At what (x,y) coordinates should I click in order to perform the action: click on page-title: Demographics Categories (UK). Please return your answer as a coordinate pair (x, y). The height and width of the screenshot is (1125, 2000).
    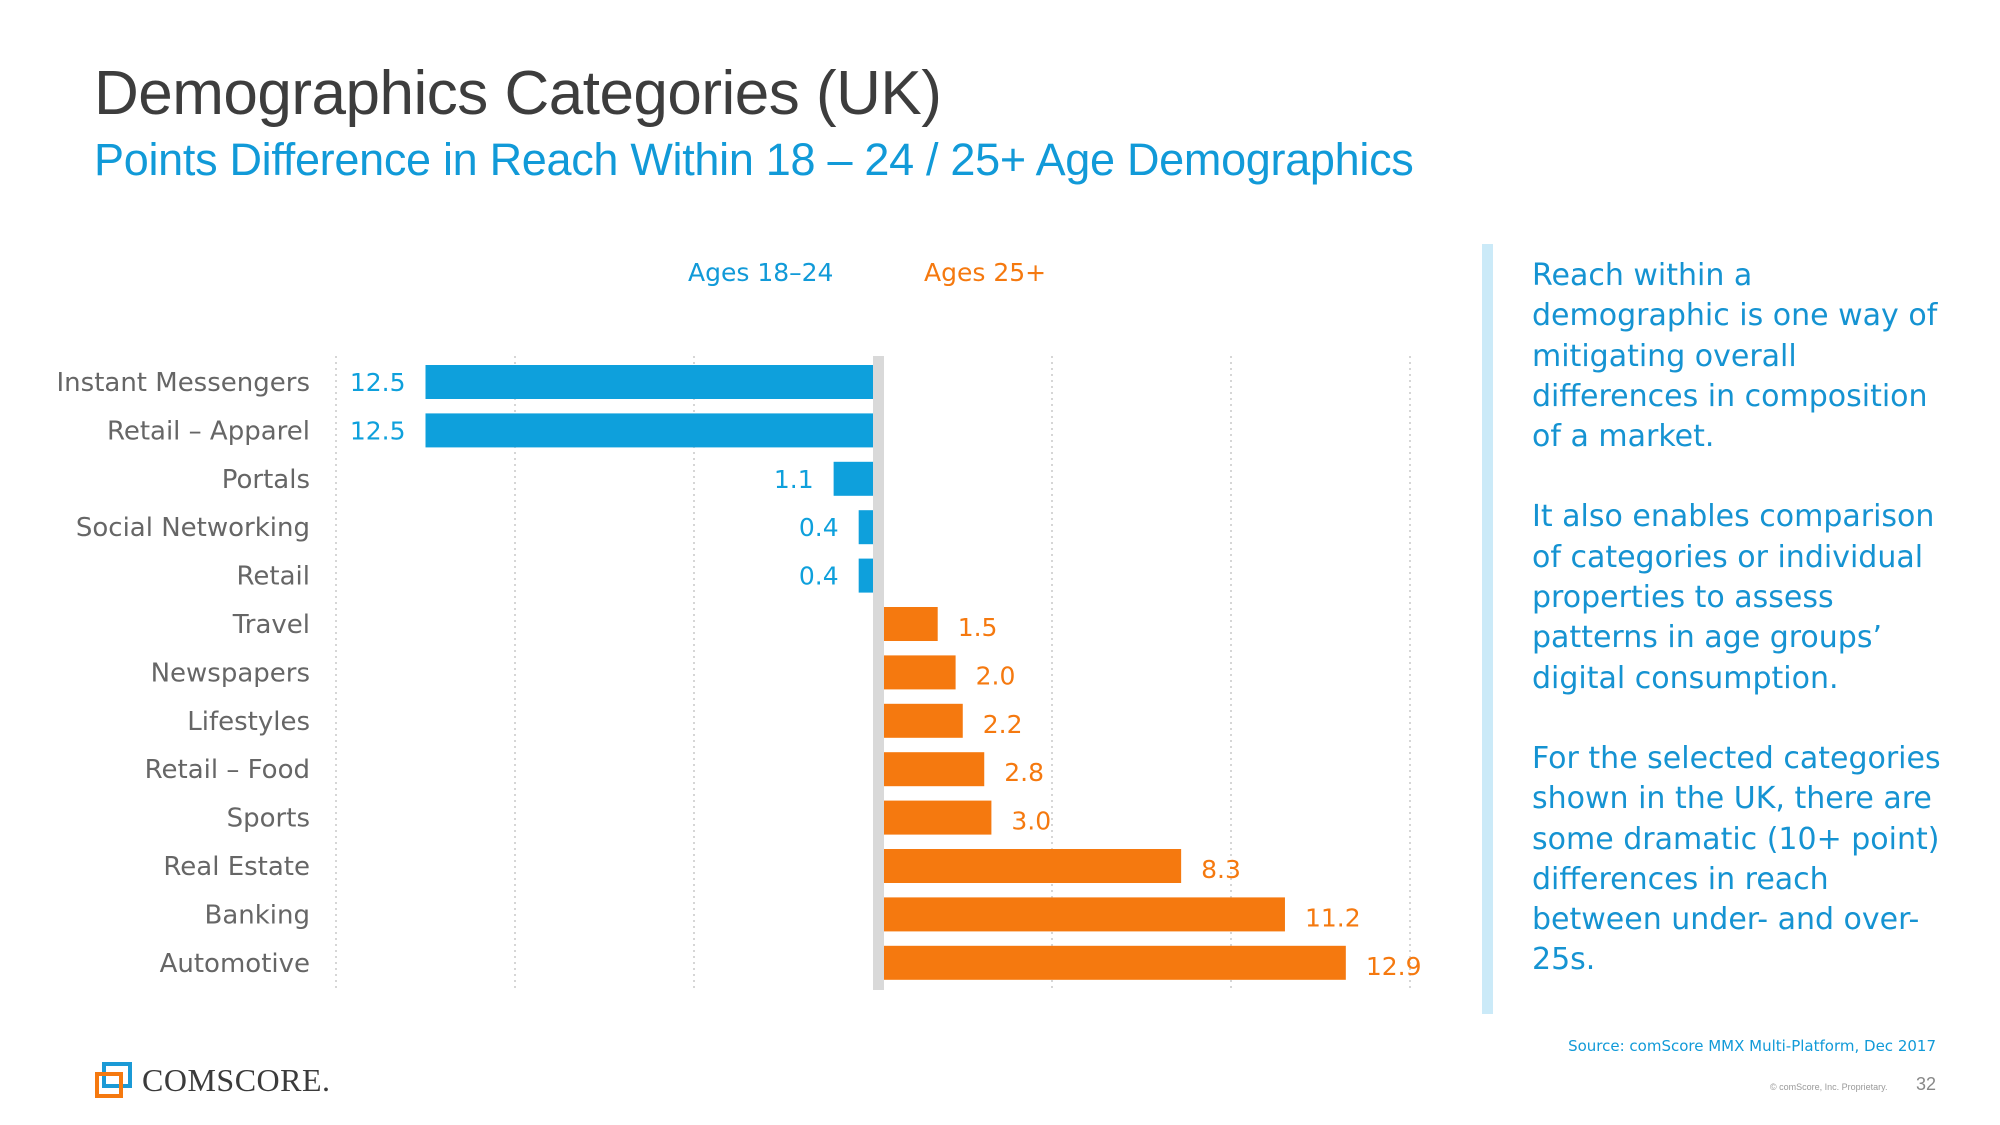
    Looking at the image, I should click on (518, 93).